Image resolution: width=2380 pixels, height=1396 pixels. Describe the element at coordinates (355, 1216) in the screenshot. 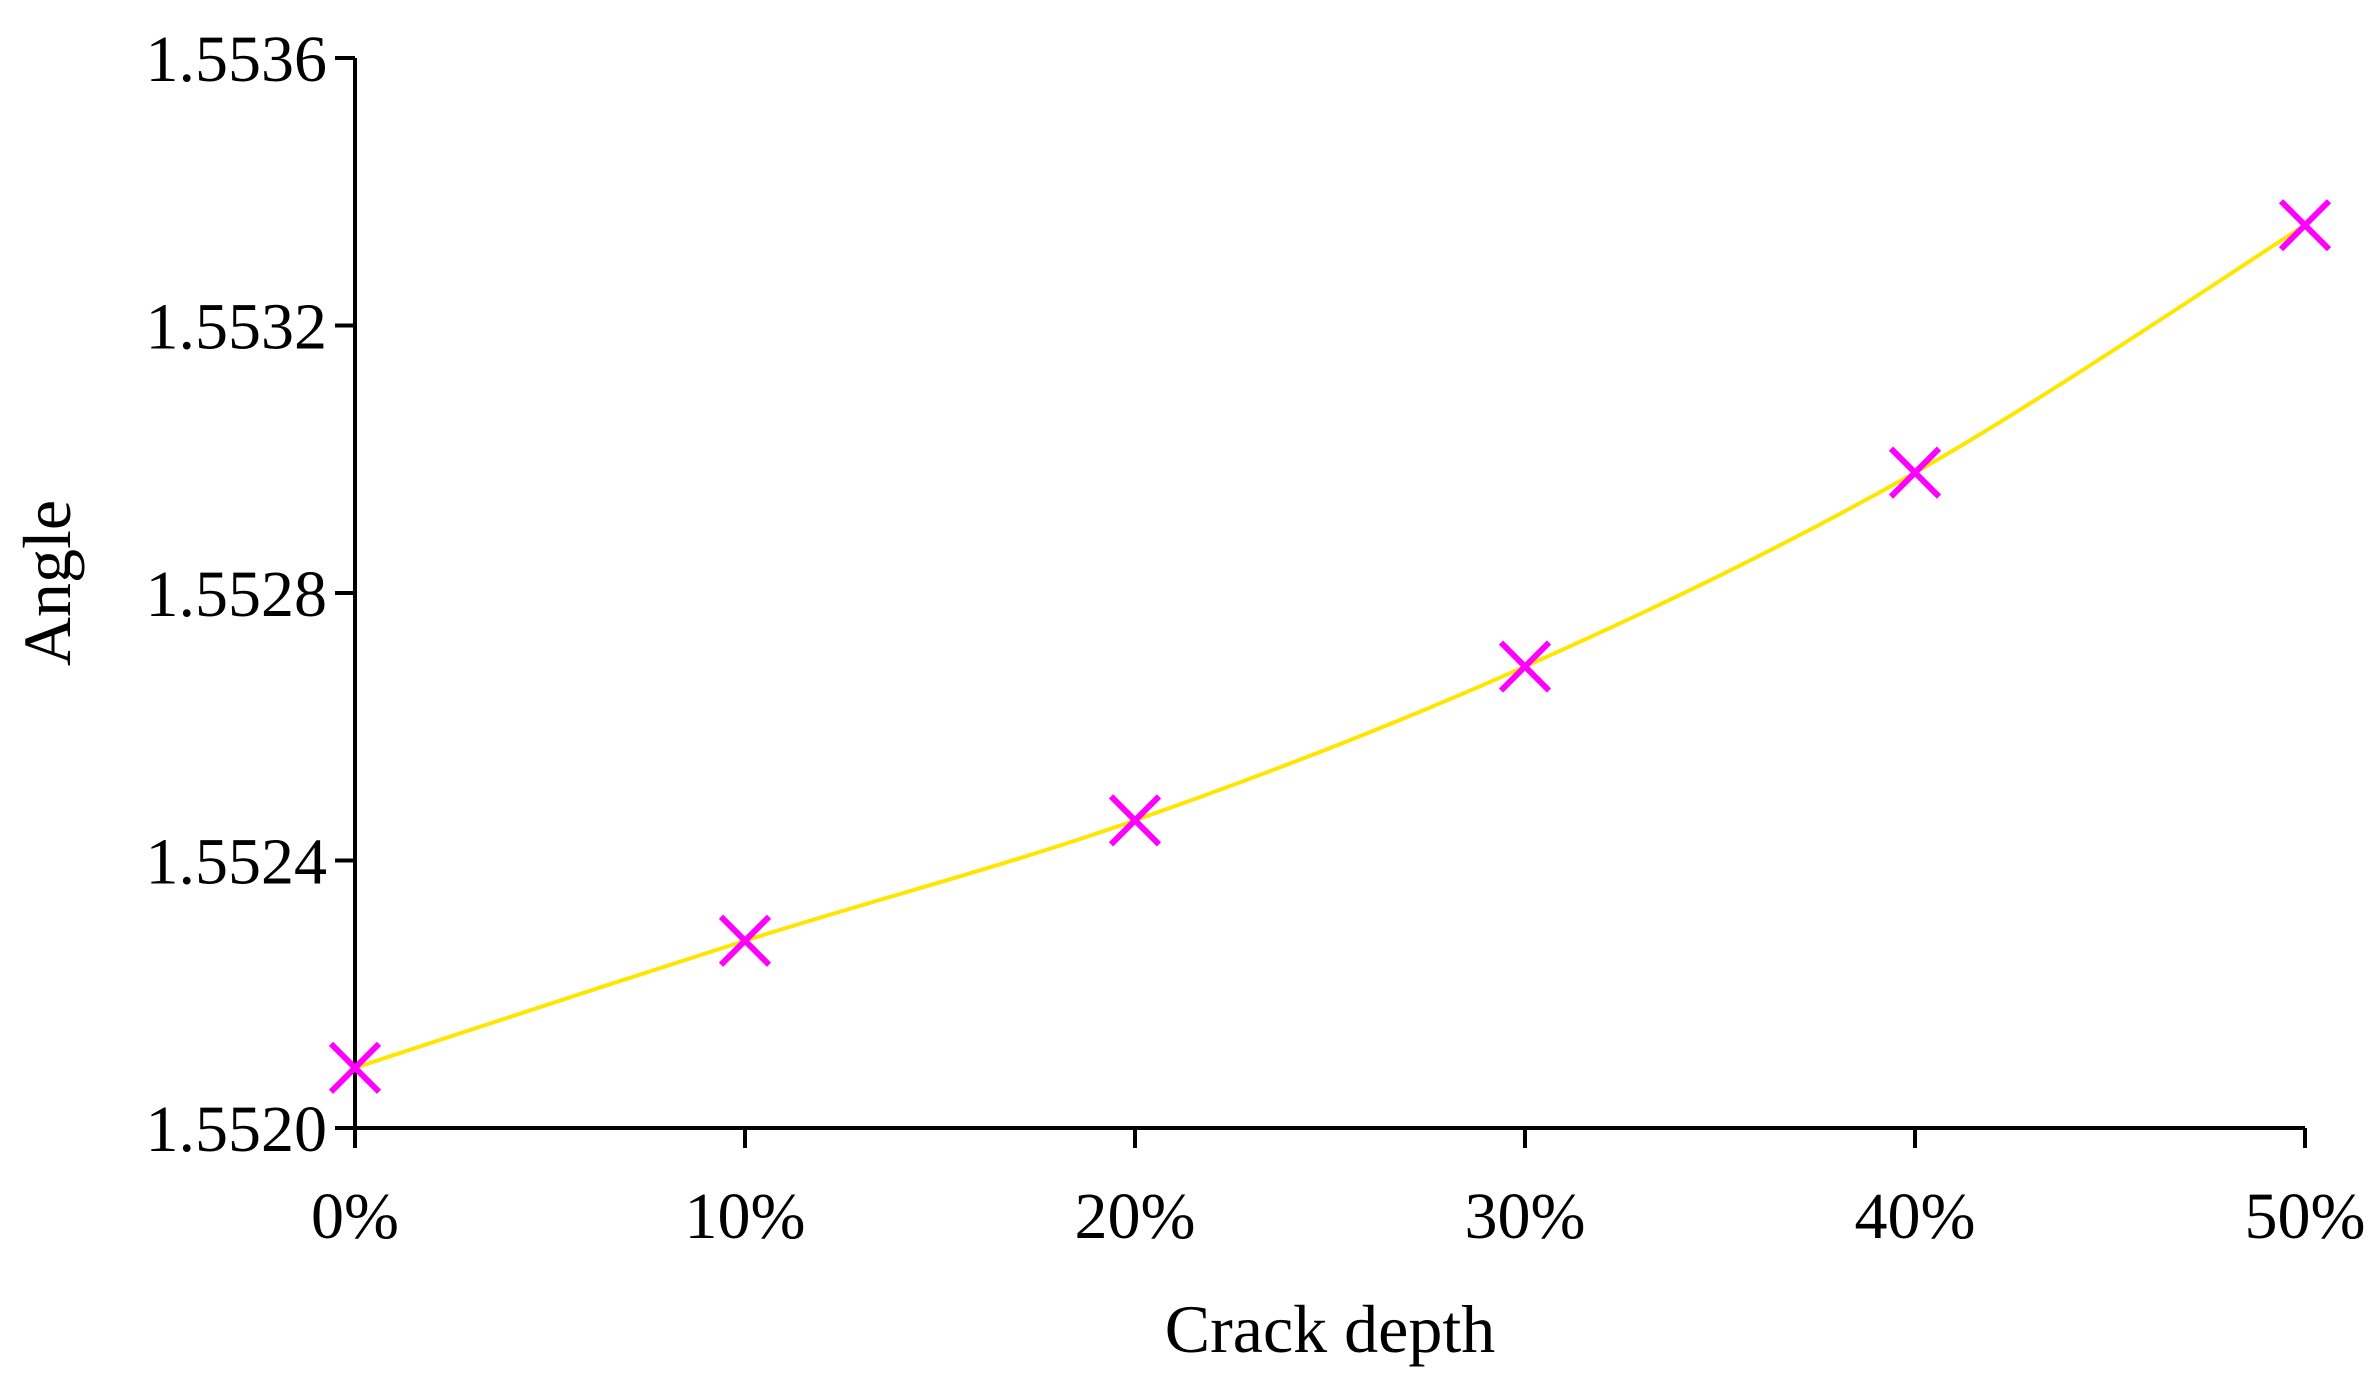

I see `x-tick-label: 0%` at that location.